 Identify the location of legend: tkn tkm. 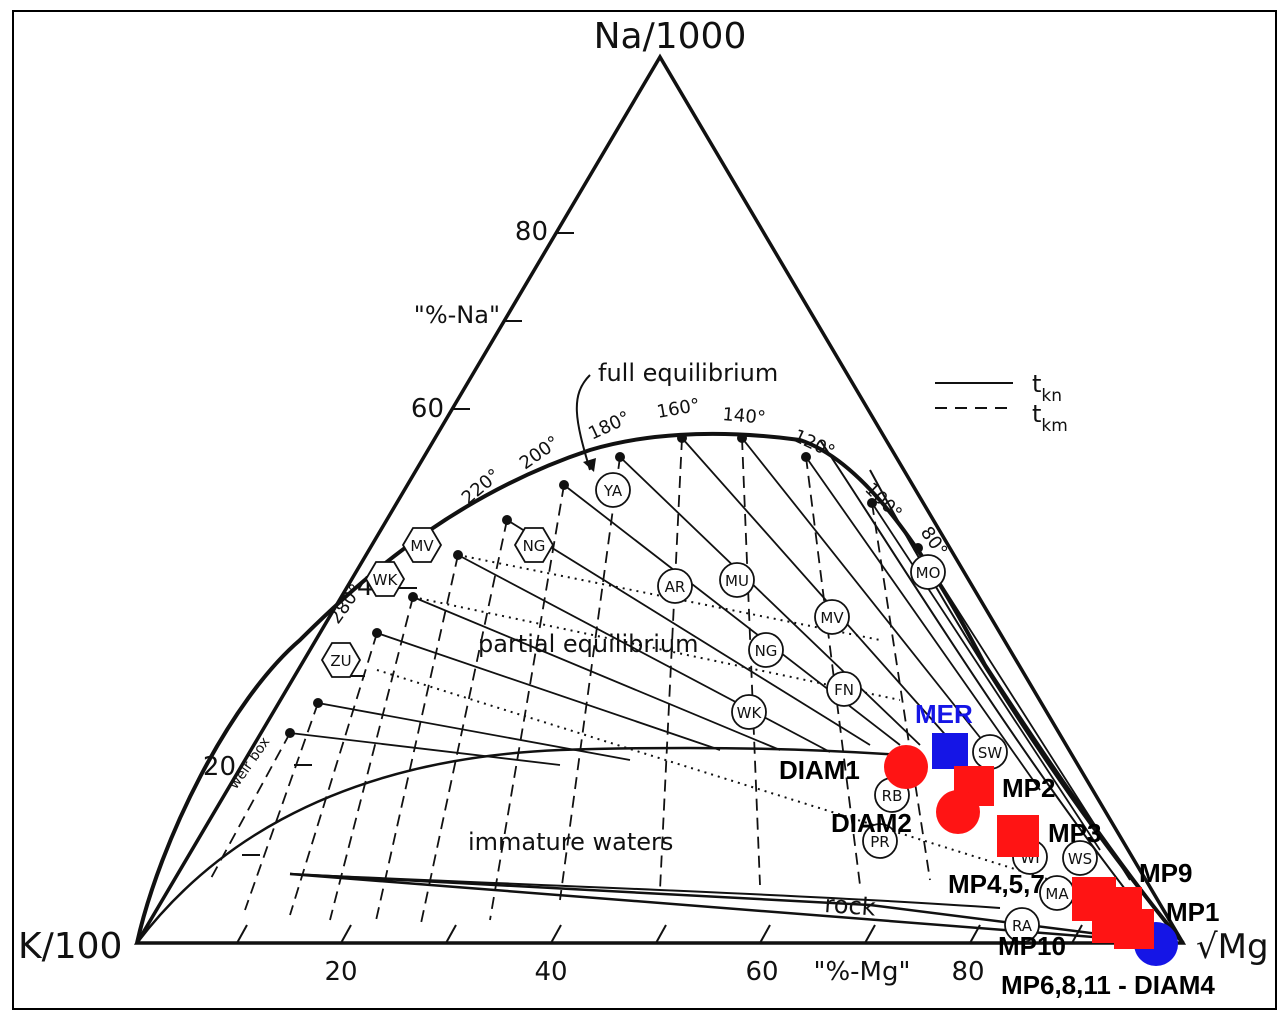
(1001, 403).